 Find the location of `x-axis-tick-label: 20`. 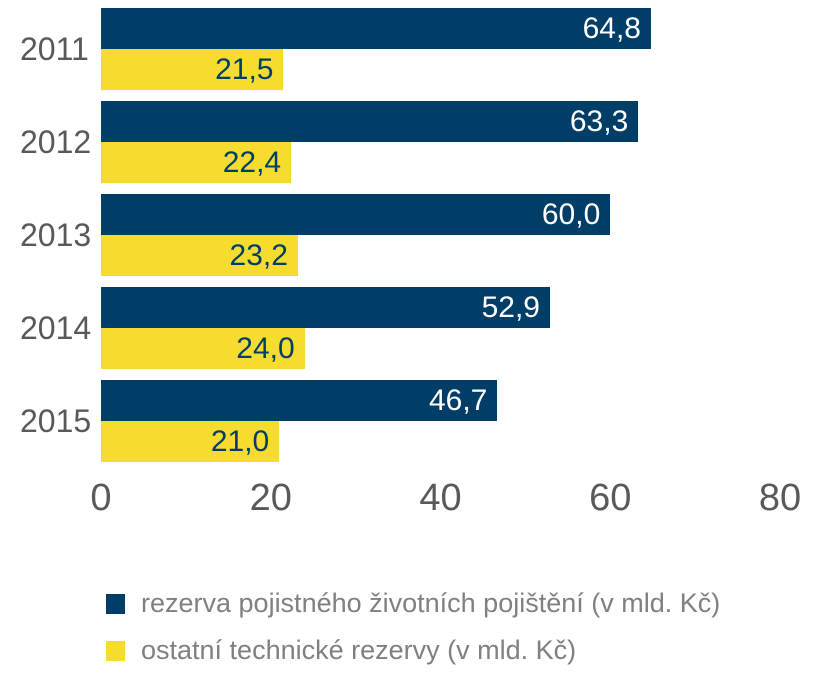

x-axis-tick-label: 20 is located at coordinates (270, 498).